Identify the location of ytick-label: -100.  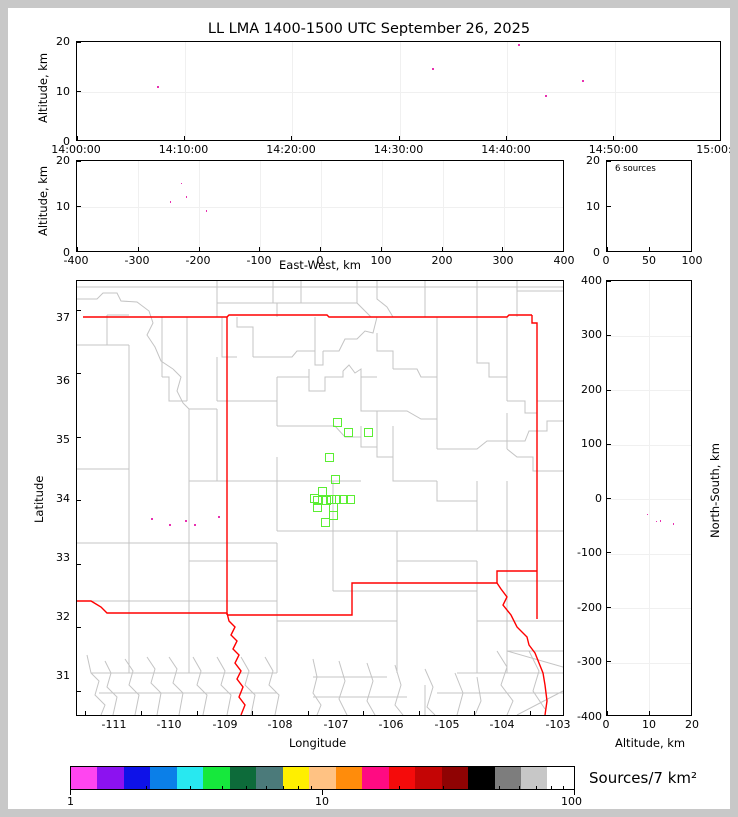
(589, 552).